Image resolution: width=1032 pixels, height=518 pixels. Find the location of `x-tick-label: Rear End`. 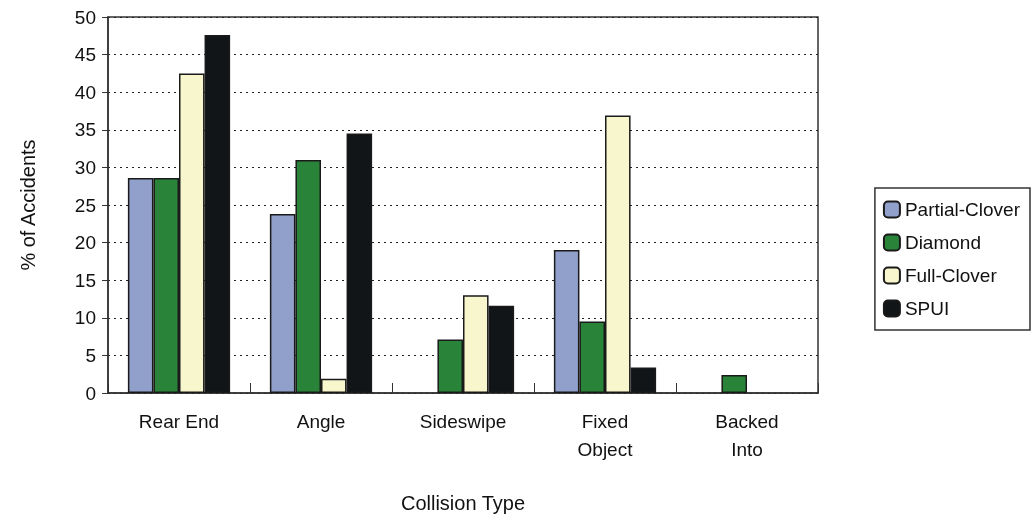

x-tick-label: Rear End is located at coordinates (179, 421).